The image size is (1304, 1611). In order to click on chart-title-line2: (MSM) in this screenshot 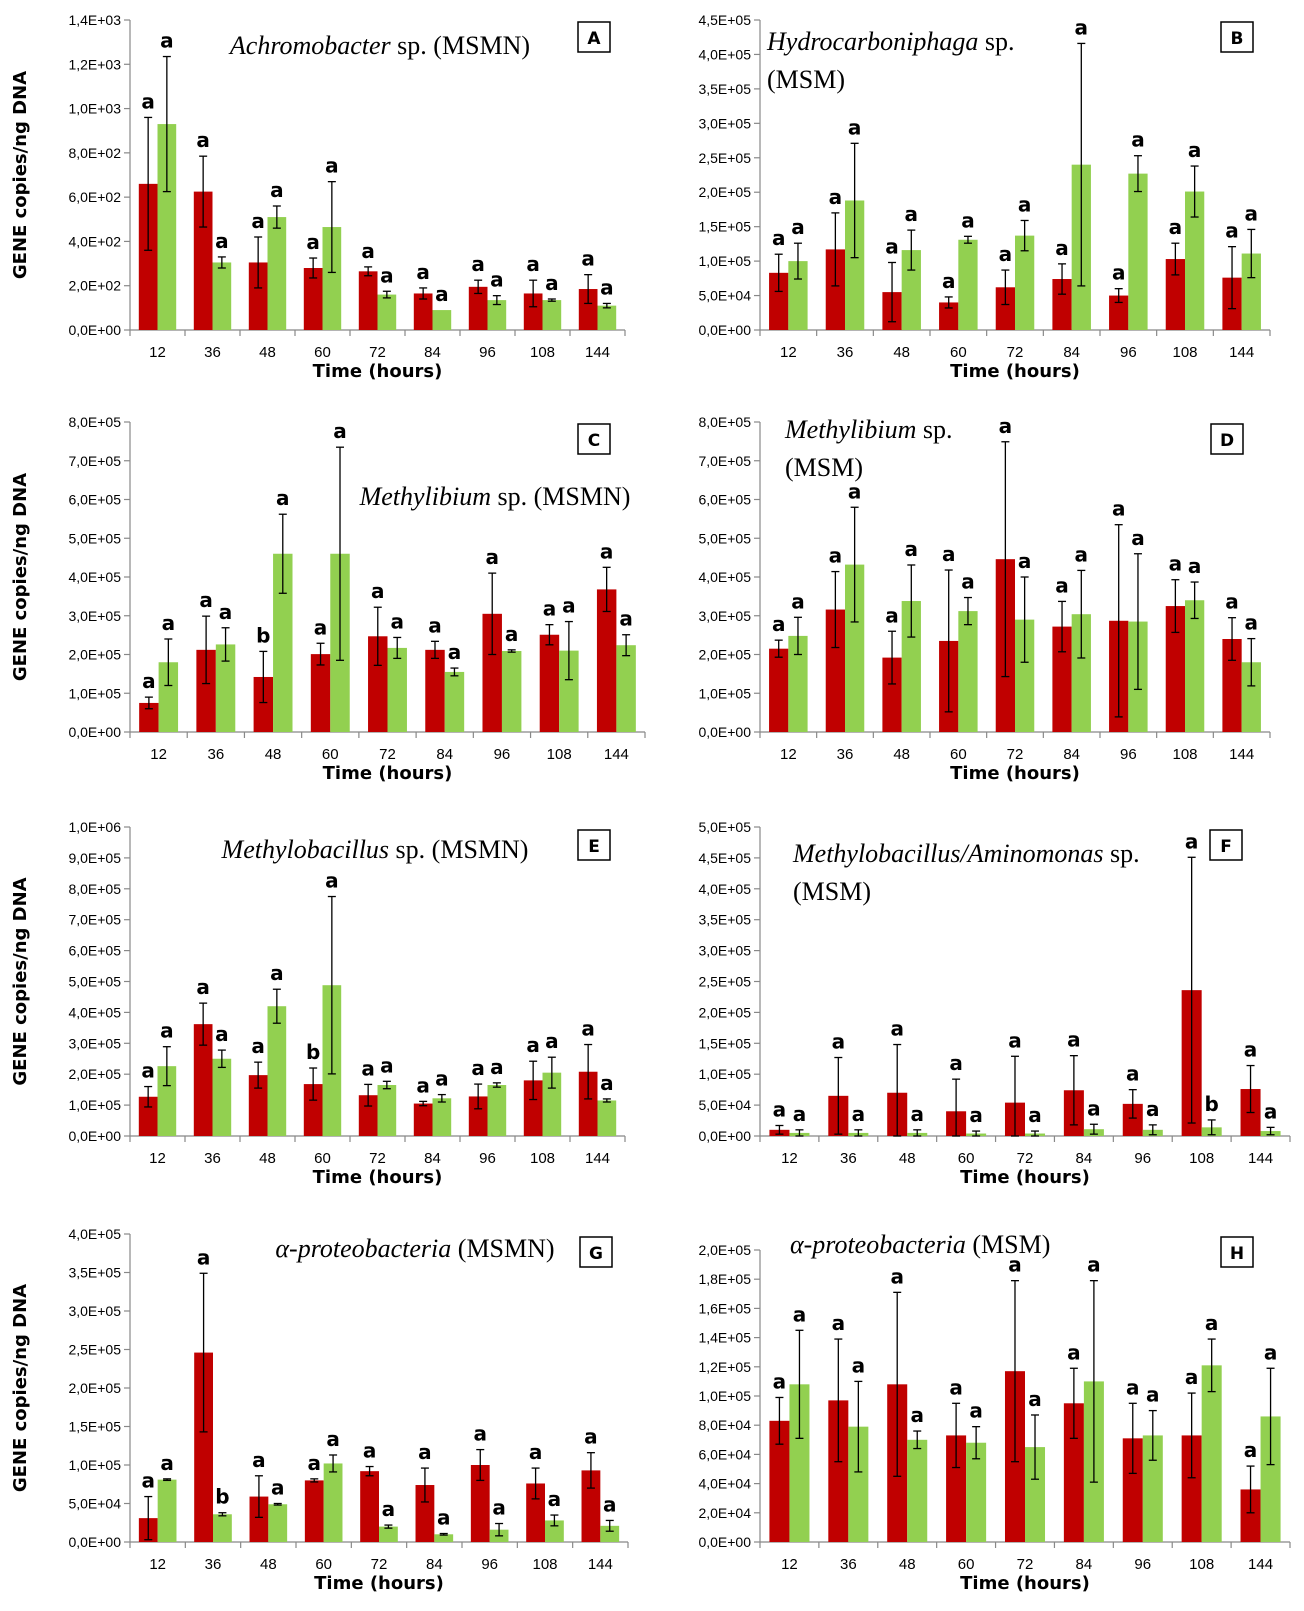, I will do `click(832, 891)`.